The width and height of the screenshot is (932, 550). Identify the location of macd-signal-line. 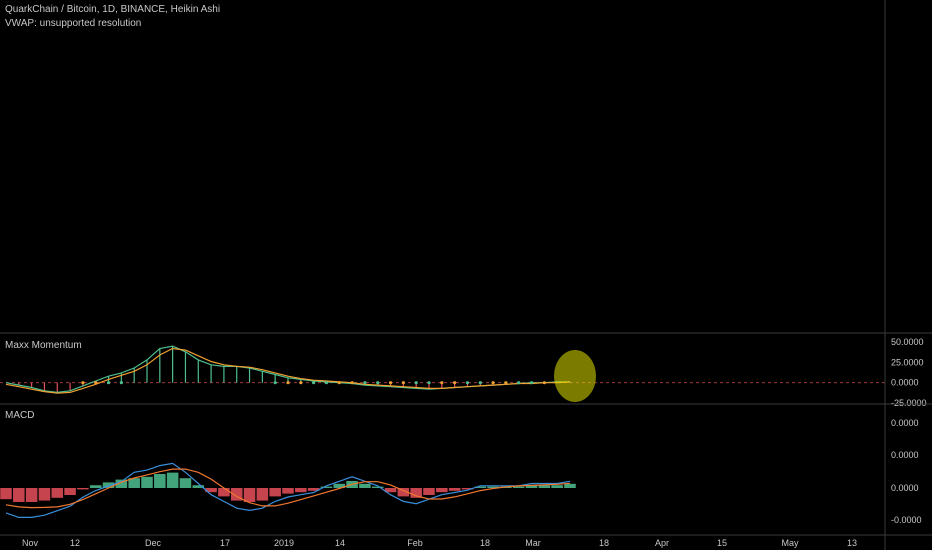
(288, 488).